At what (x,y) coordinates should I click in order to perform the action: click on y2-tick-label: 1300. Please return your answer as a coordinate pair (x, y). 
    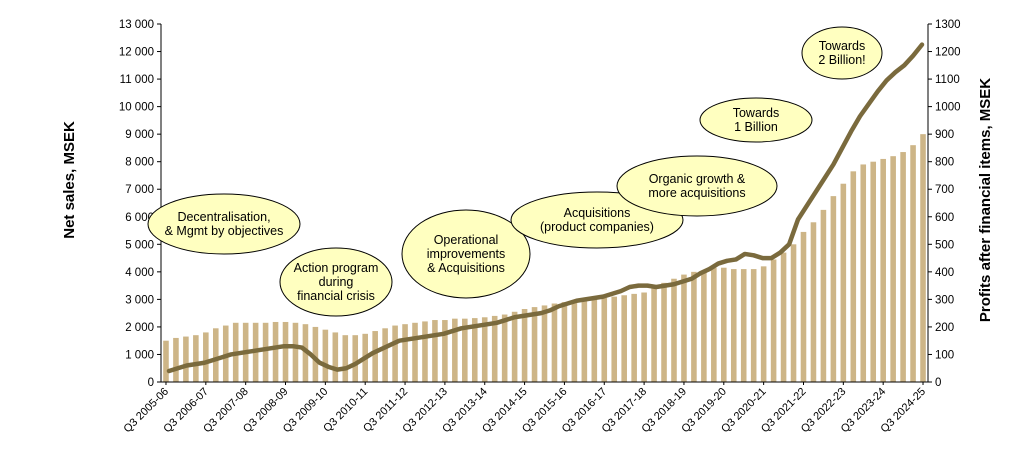
    Looking at the image, I should click on (948, 25).